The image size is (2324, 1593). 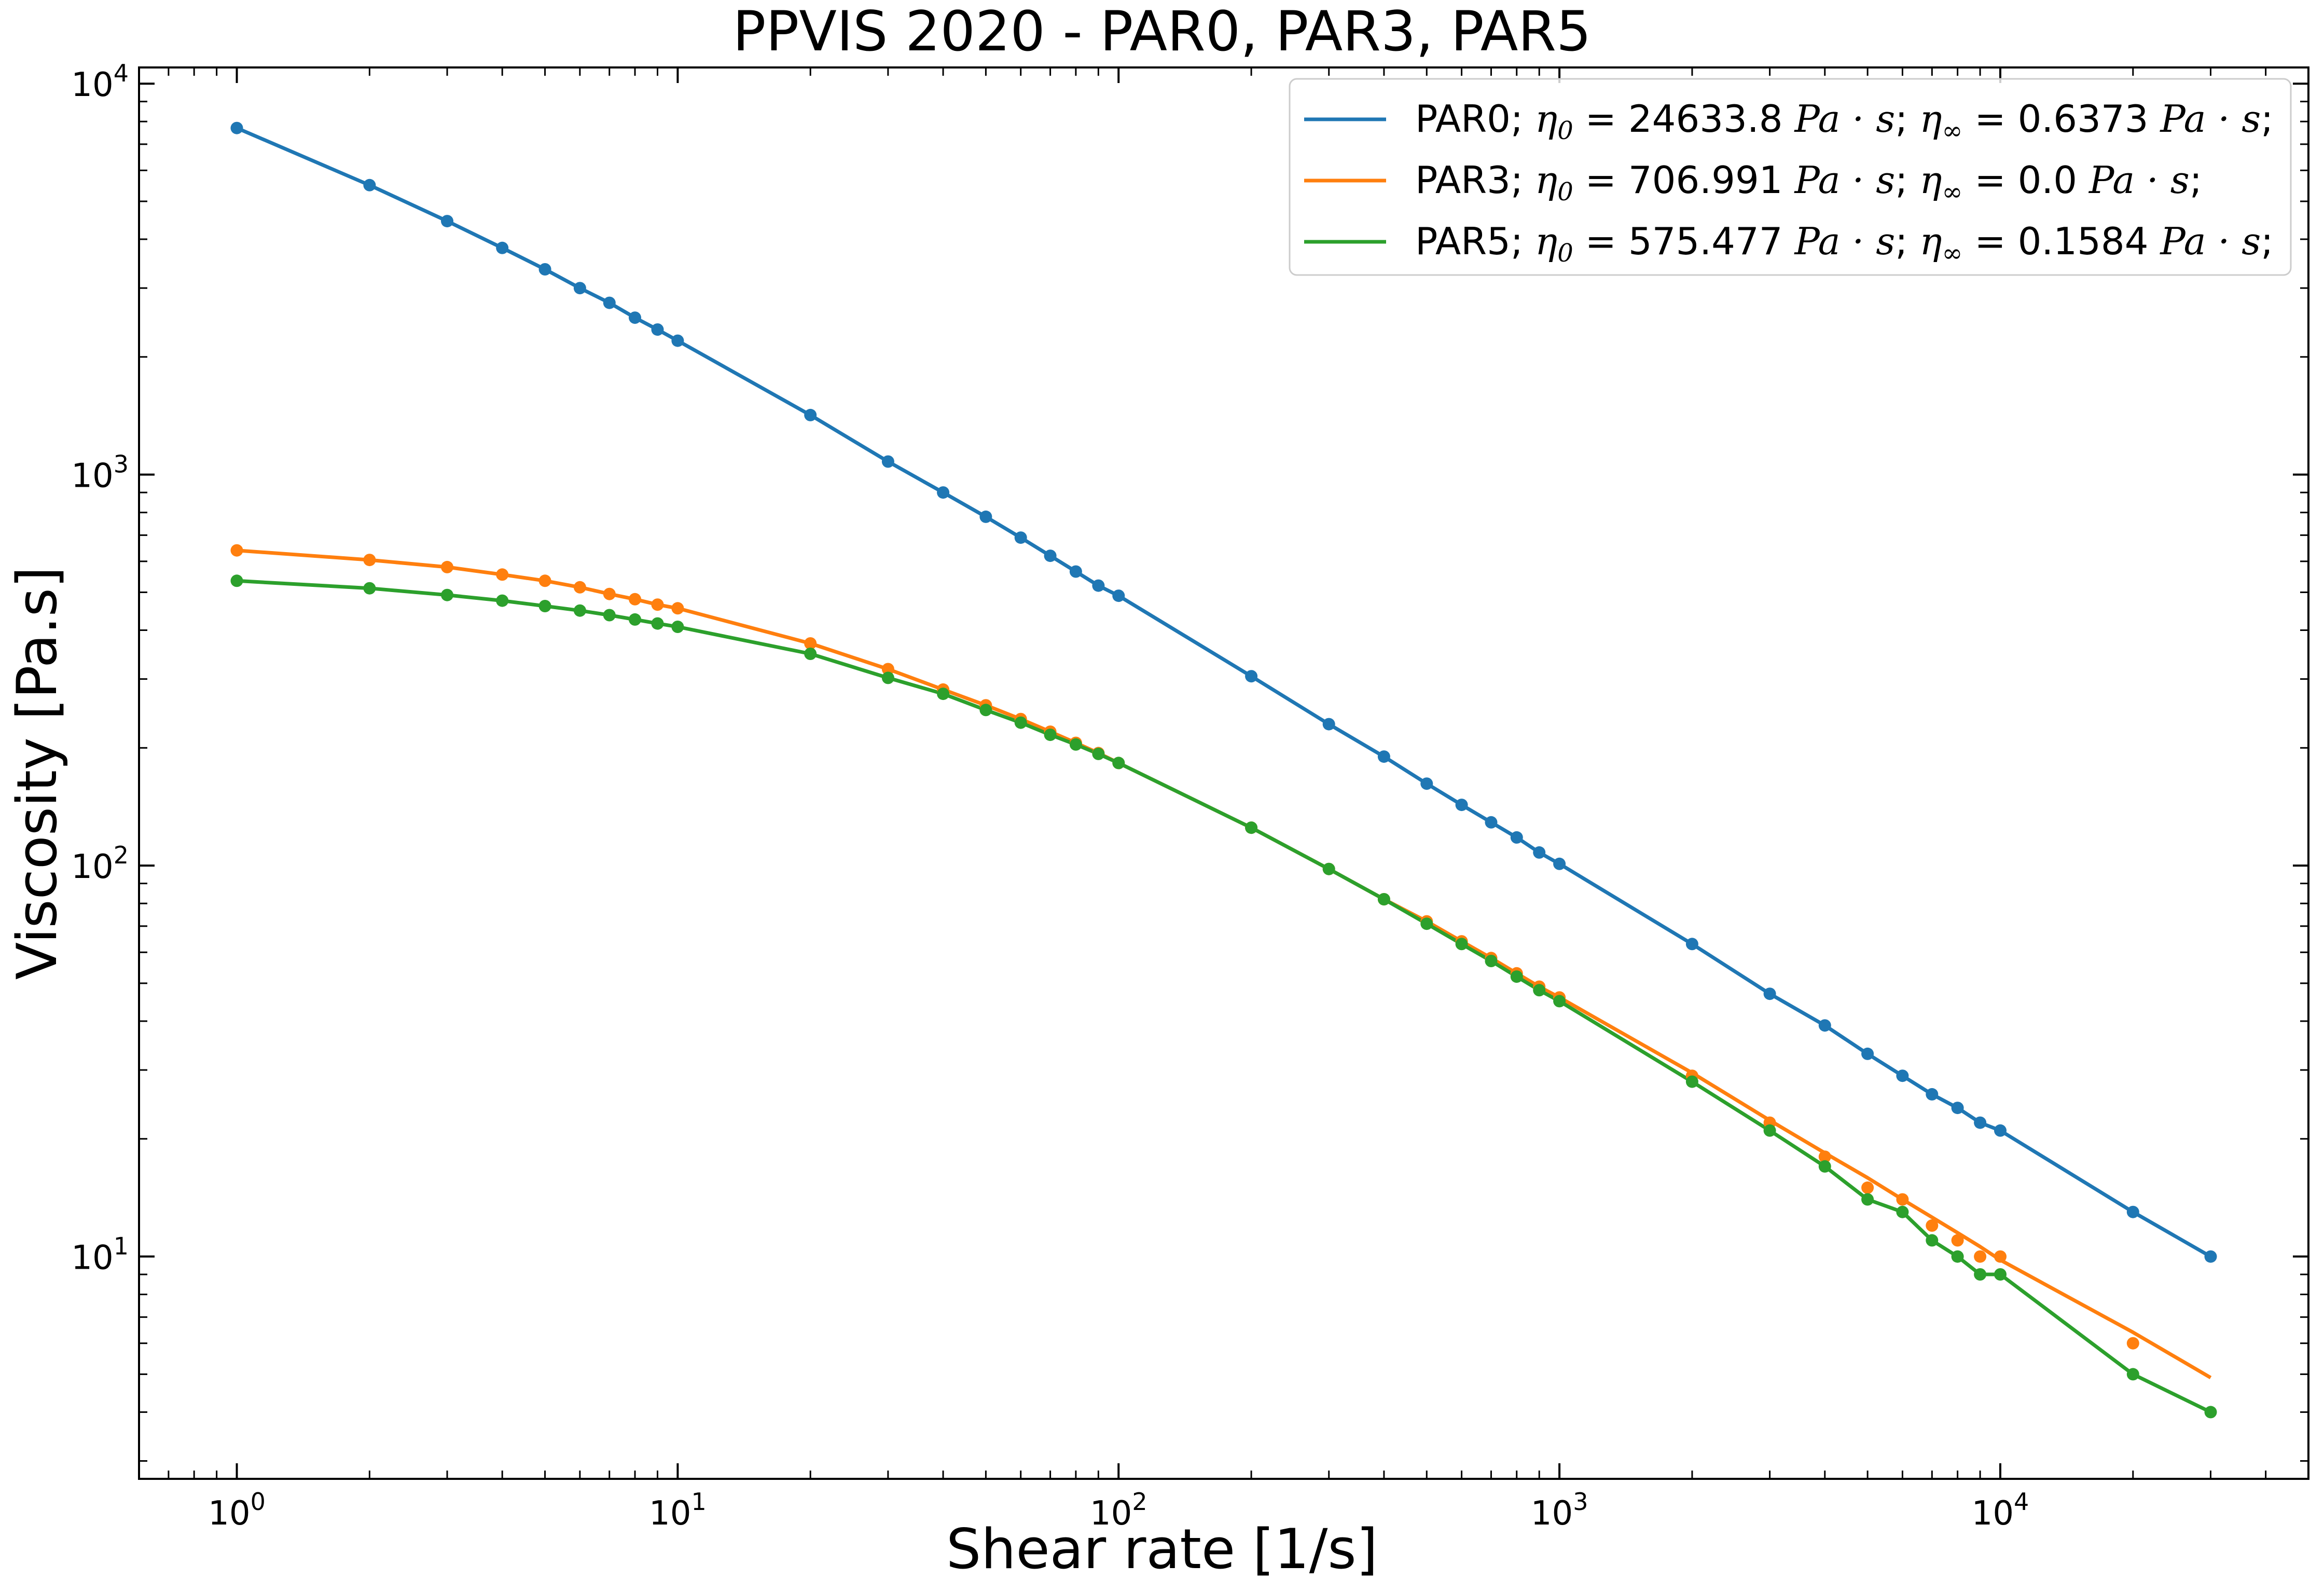 I want to click on x-tick-label: 10¹, so click(x=678, y=1510).